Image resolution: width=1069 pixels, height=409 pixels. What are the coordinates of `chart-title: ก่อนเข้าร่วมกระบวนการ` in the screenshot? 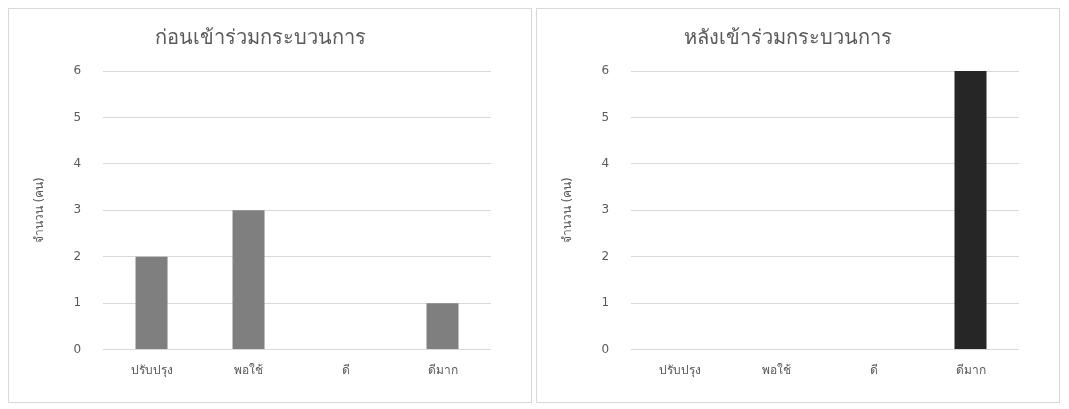 It's located at (260, 37).